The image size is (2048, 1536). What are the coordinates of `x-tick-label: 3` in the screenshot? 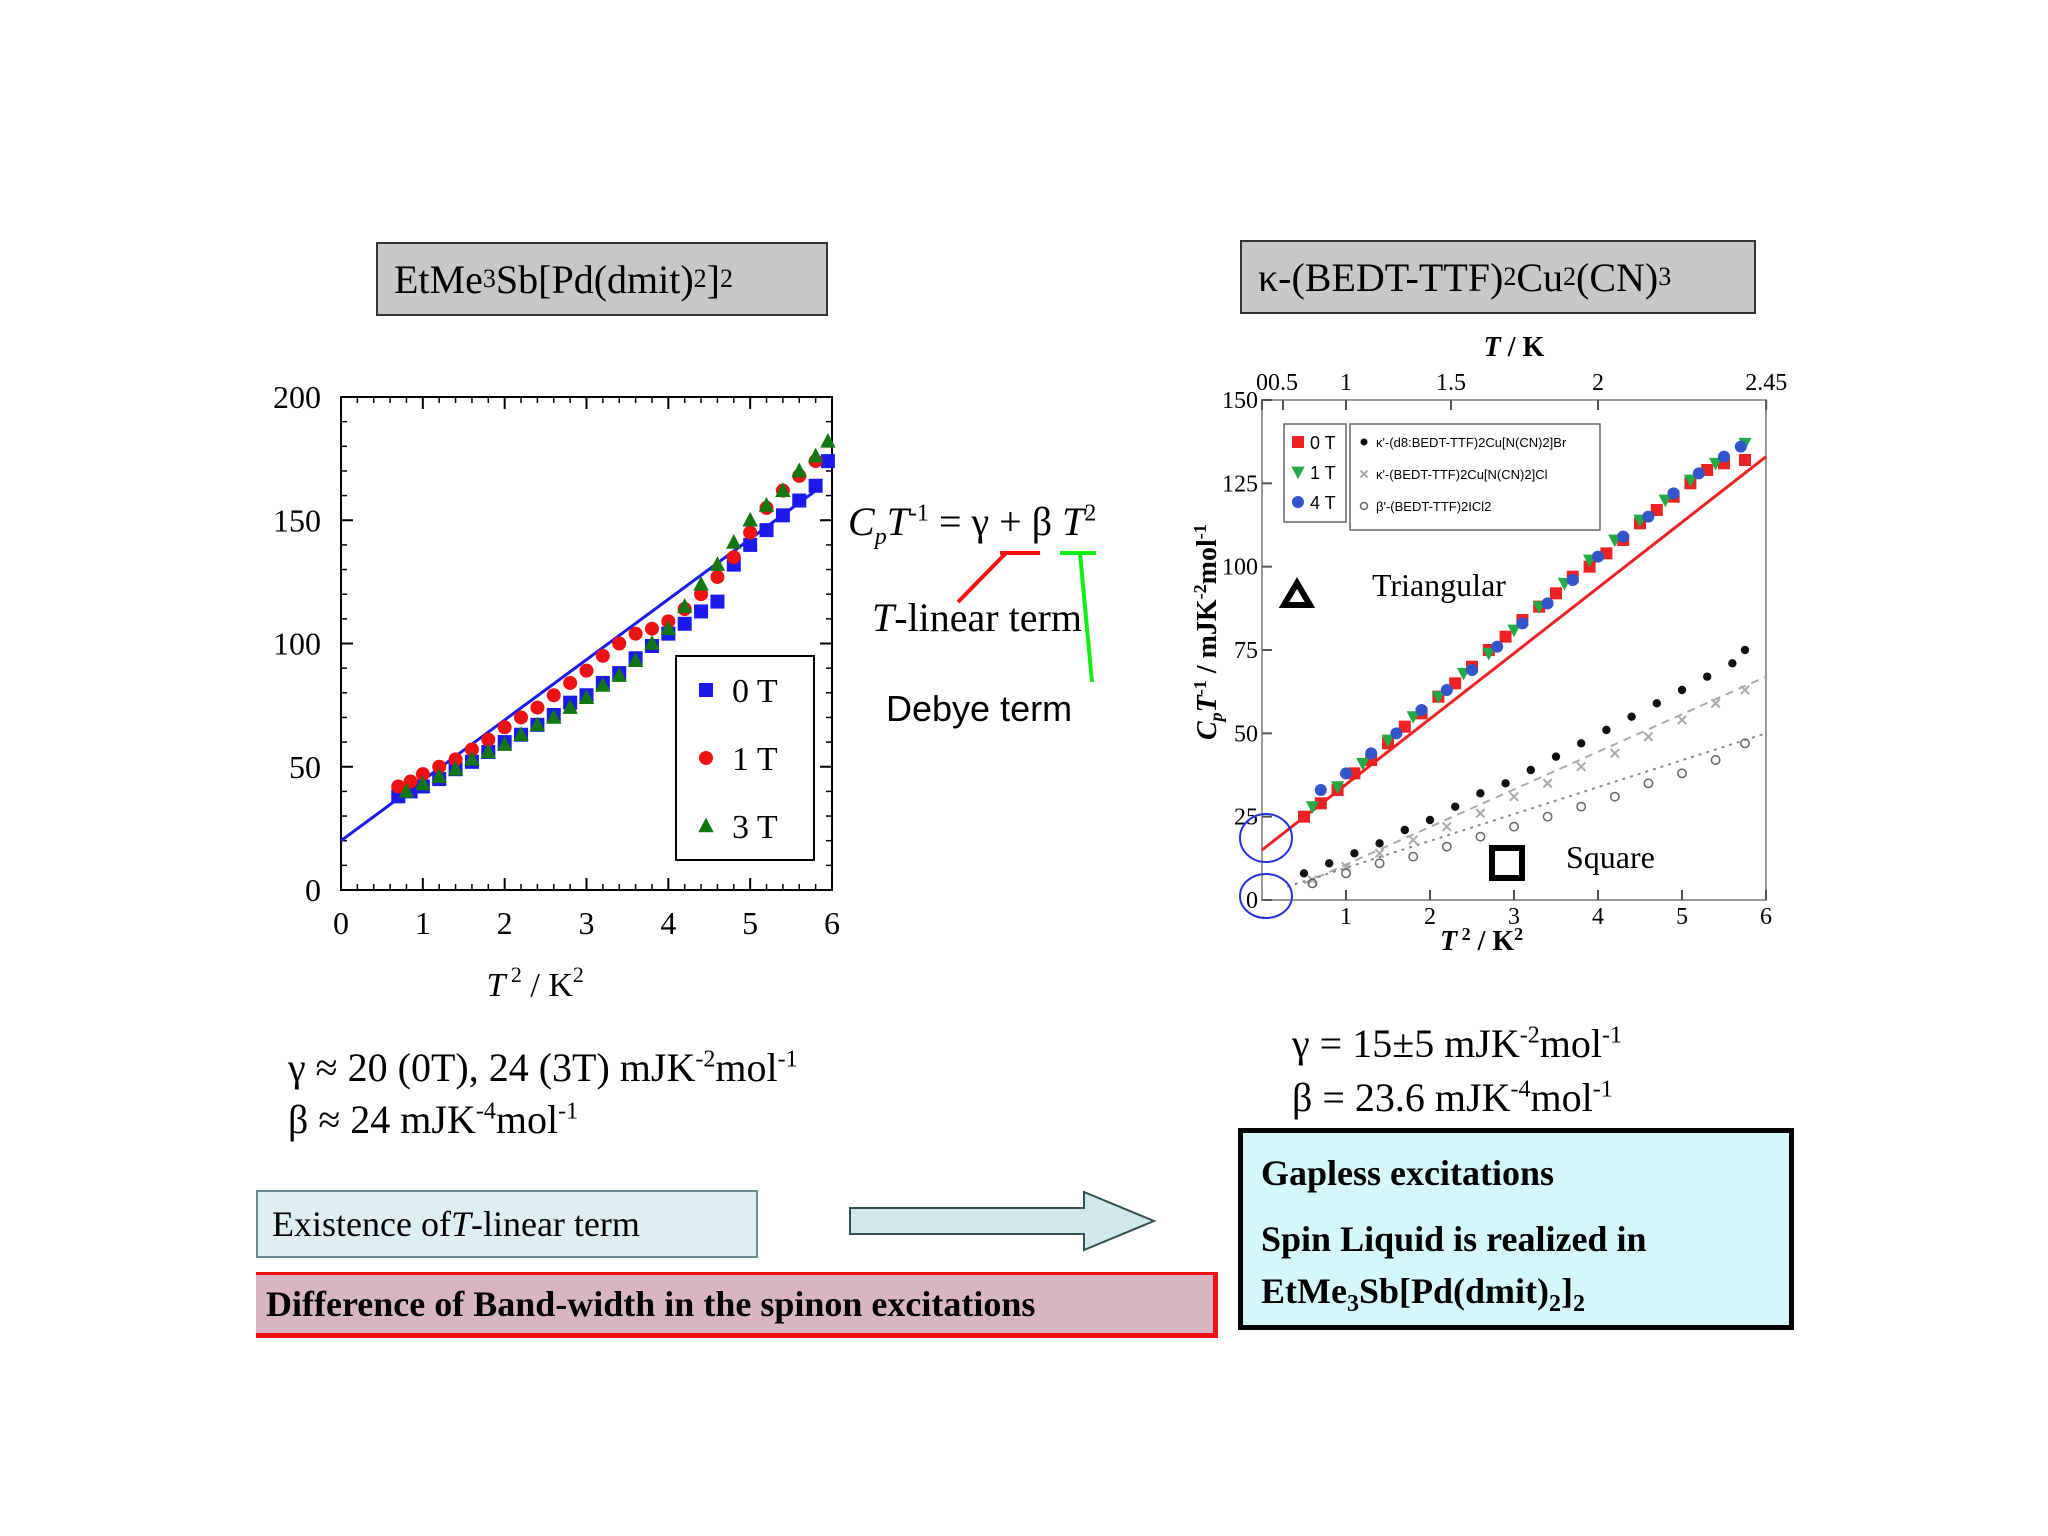 It's located at (1514, 917).